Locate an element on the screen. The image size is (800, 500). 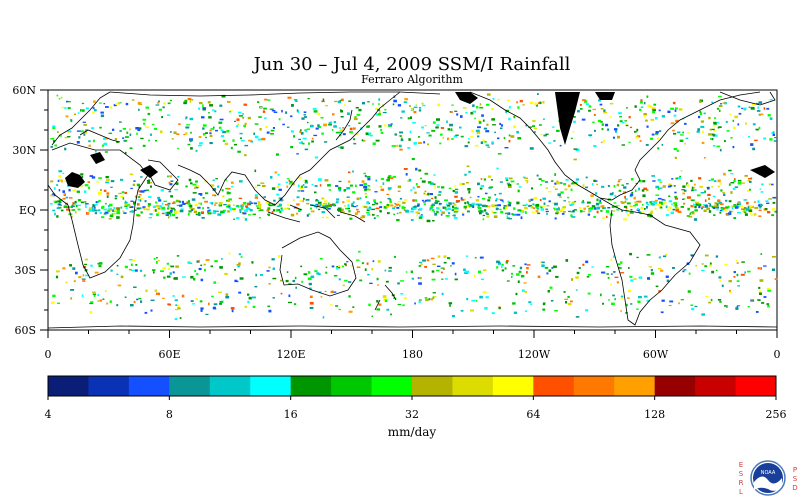
noaa-logo-bird is located at coordinates (768, 483).